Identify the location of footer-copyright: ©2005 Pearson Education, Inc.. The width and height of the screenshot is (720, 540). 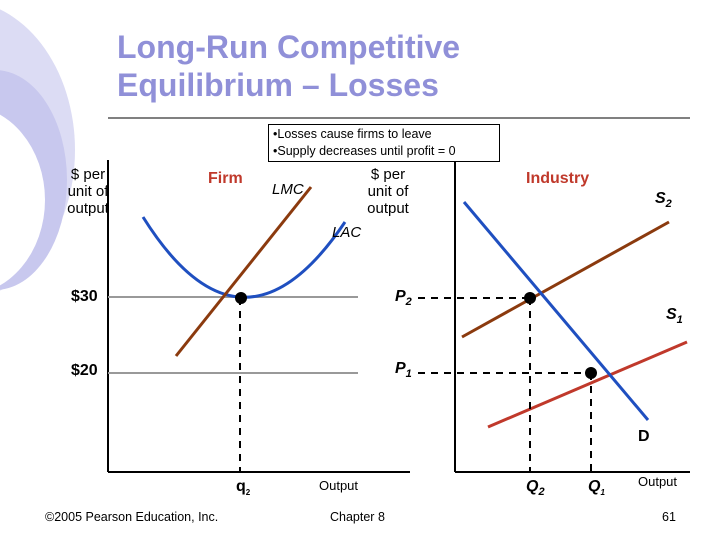
(132, 517).